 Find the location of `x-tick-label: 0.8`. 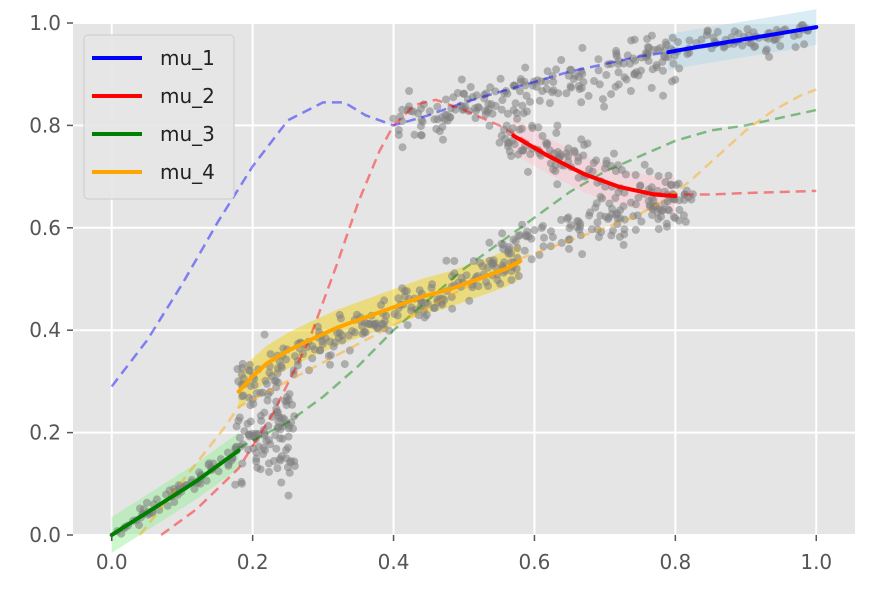

x-tick-label: 0.8 is located at coordinates (675, 562).